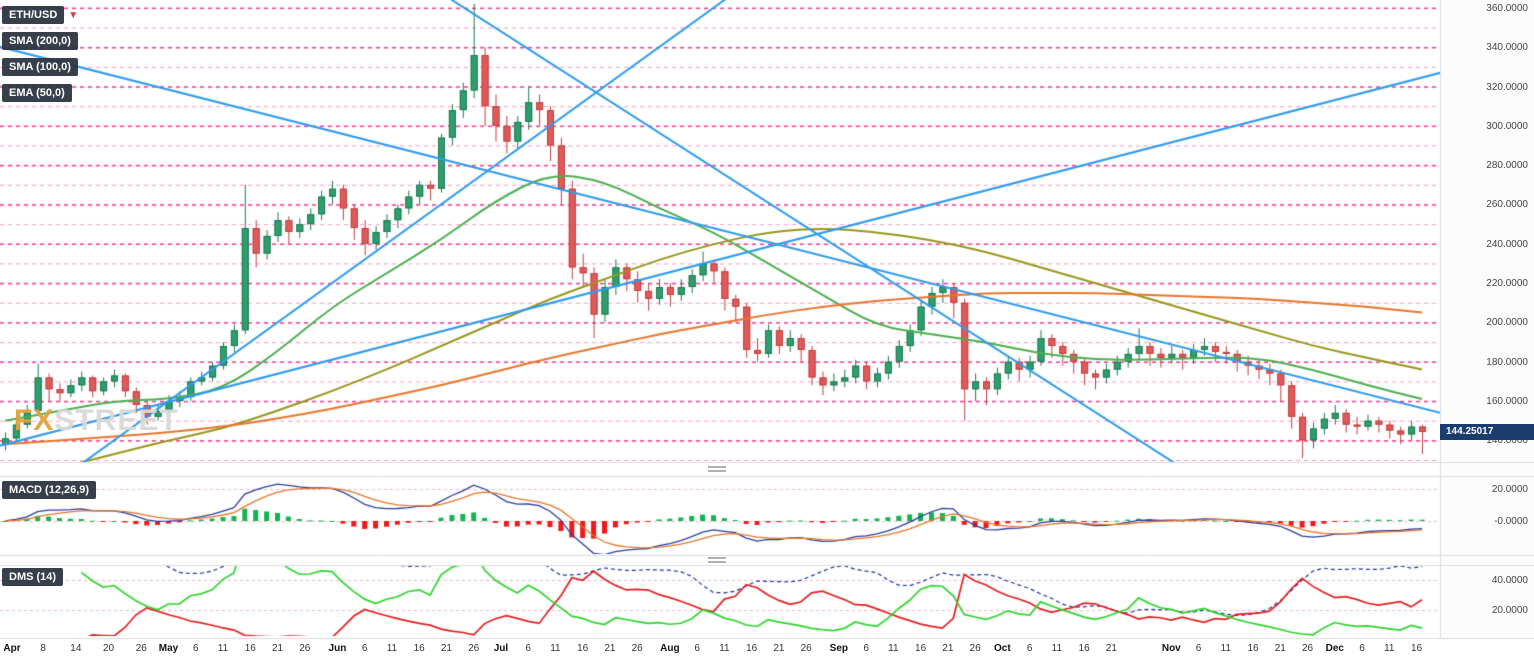 The image size is (1534, 661). I want to click on watermark-fx: FX, so click(34, 420).